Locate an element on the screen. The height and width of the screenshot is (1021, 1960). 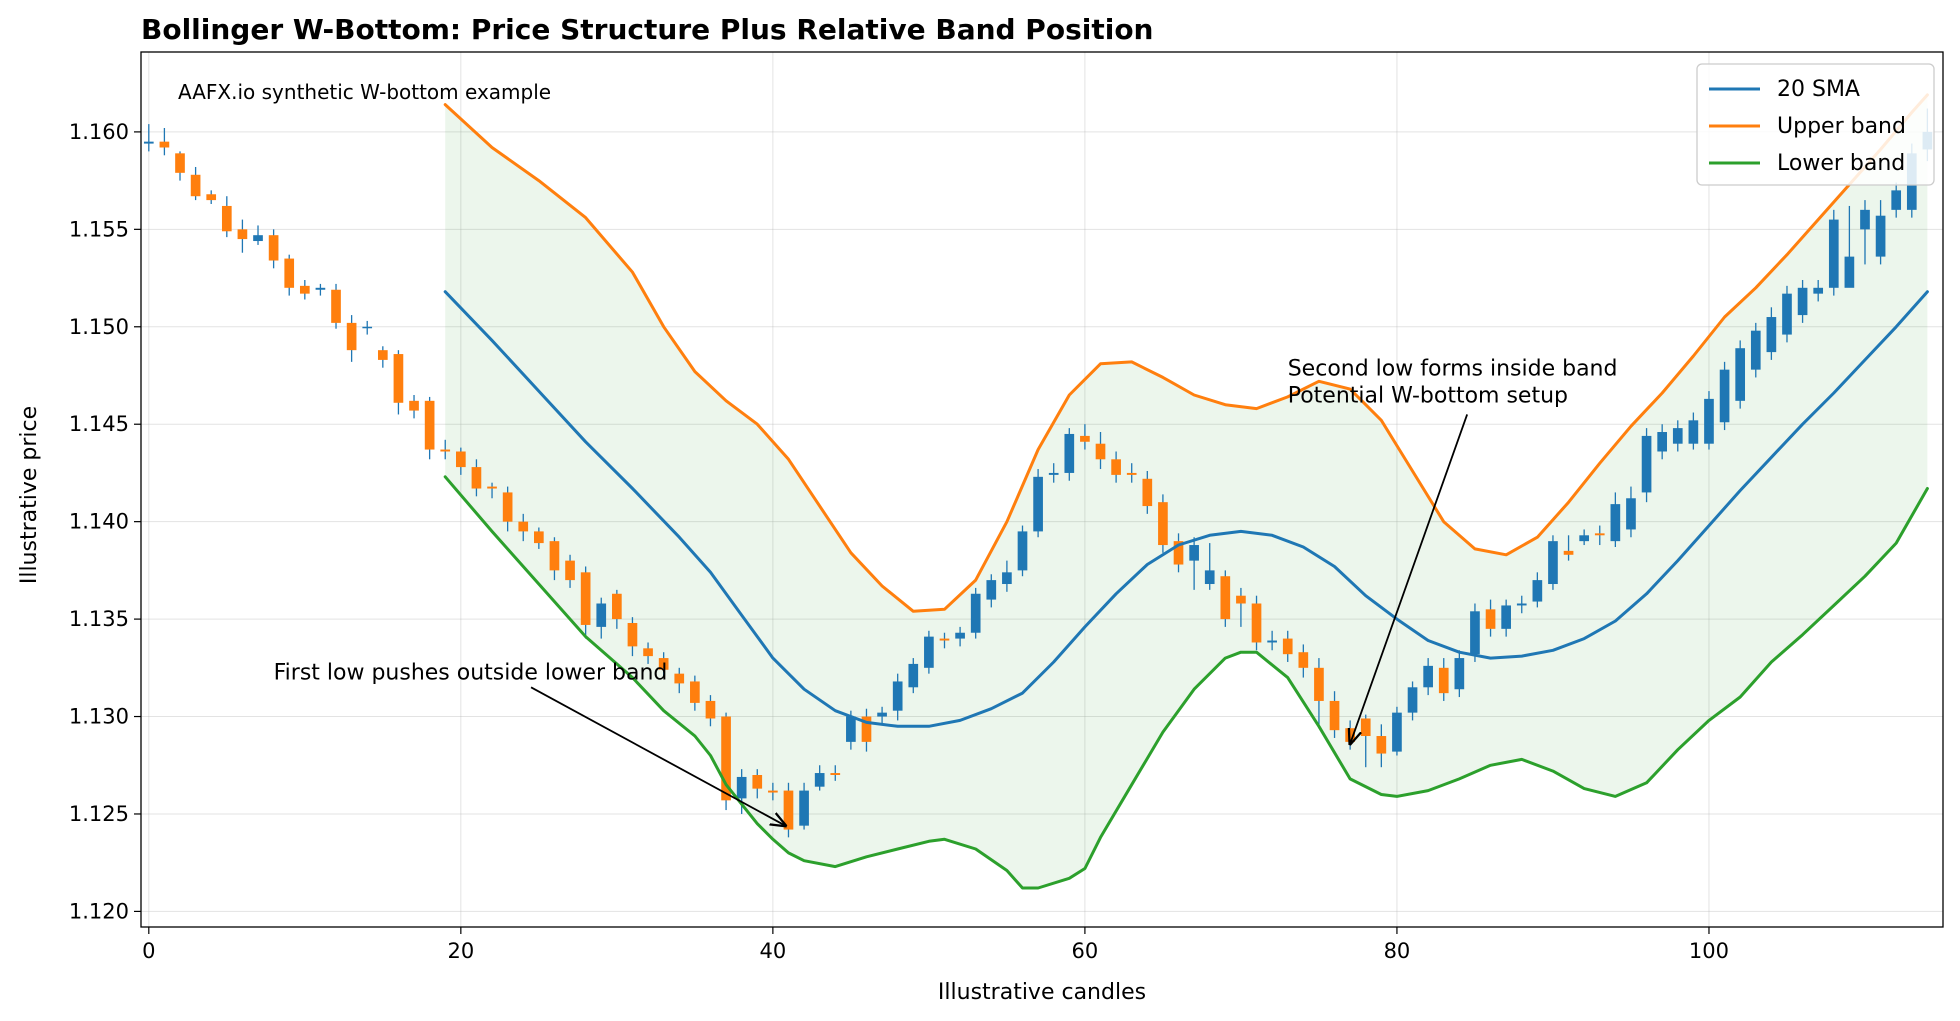
y-tick-label: 1.145 is located at coordinates (99, 424).